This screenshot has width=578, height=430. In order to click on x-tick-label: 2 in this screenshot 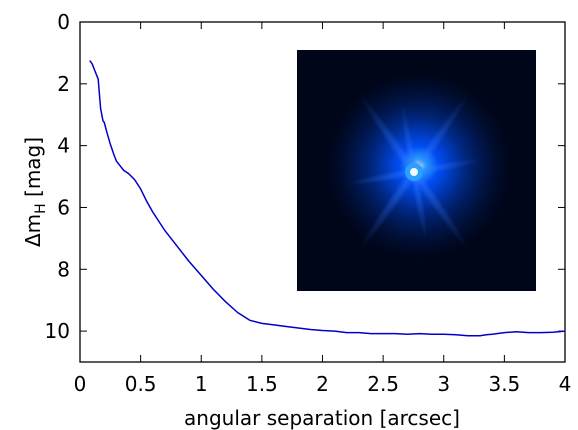, I will do `click(322, 384)`.